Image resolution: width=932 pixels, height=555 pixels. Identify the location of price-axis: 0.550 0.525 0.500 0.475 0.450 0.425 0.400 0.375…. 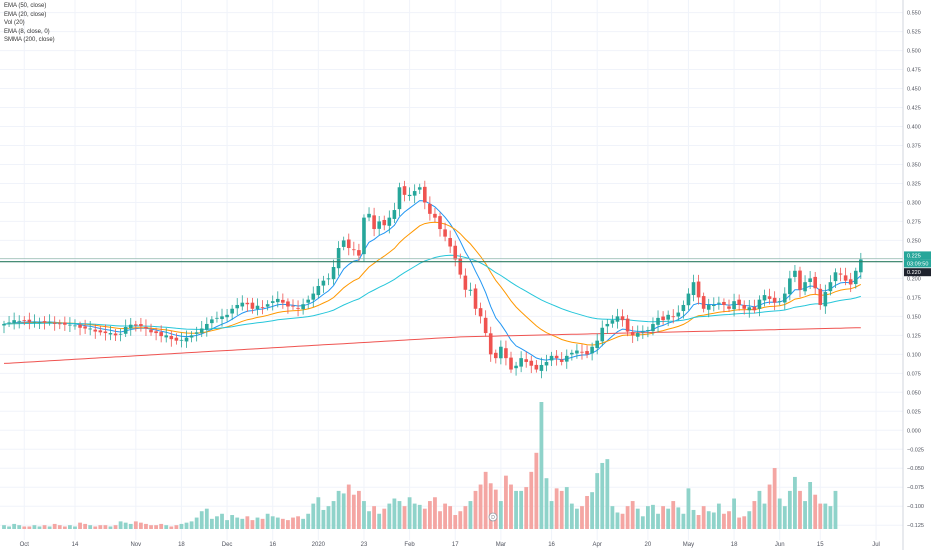
(915, 270).